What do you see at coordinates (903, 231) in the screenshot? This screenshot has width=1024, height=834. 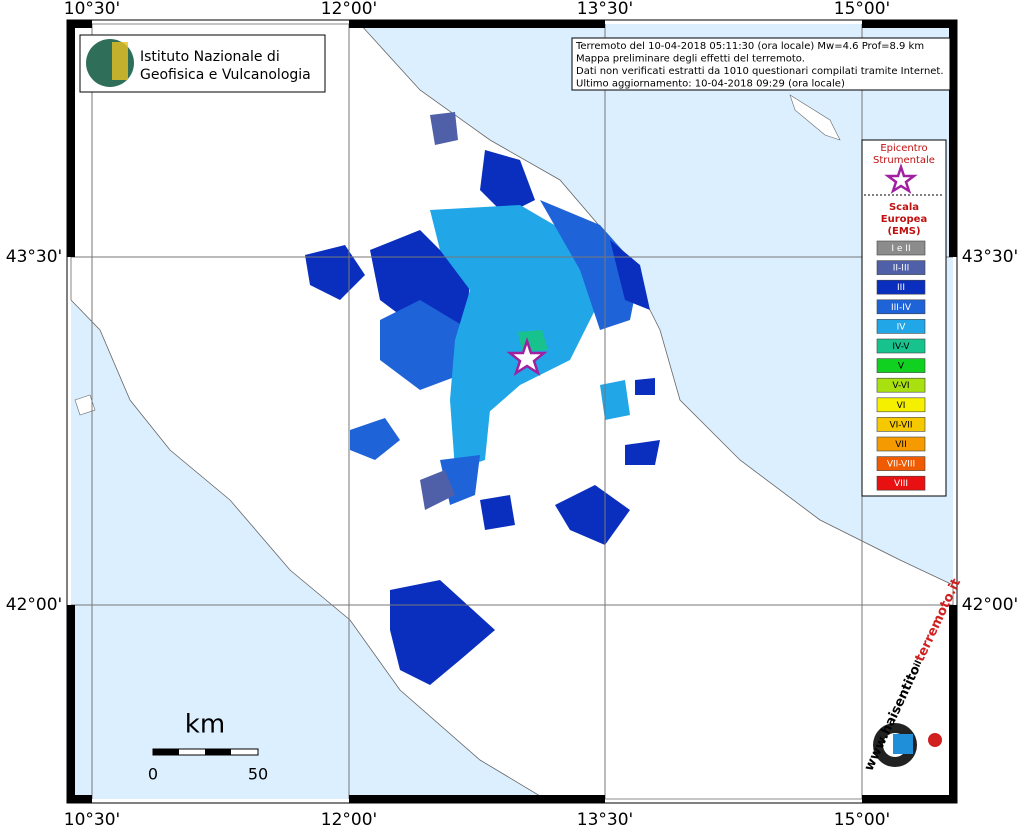 I see `legend-heading: (EMS)` at bounding box center [903, 231].